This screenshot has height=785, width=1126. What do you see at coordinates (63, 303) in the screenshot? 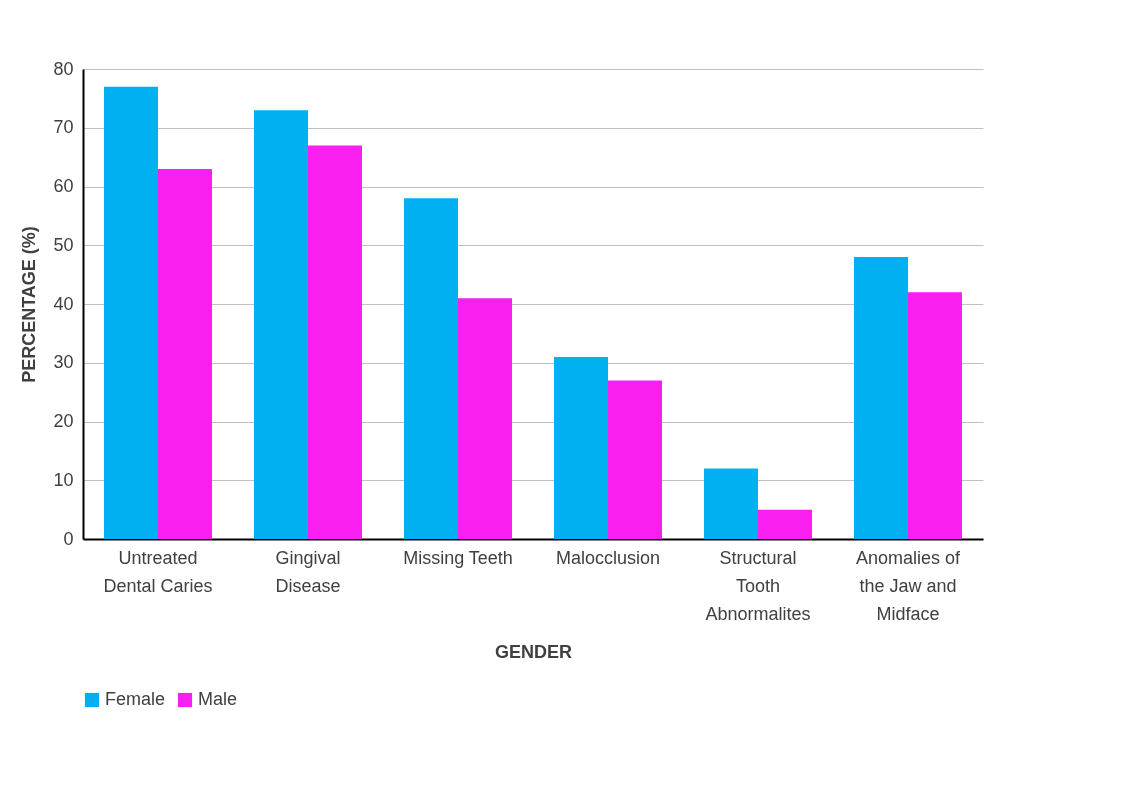
I see `y-tick-label: 40` at bounding box center [63, 303].